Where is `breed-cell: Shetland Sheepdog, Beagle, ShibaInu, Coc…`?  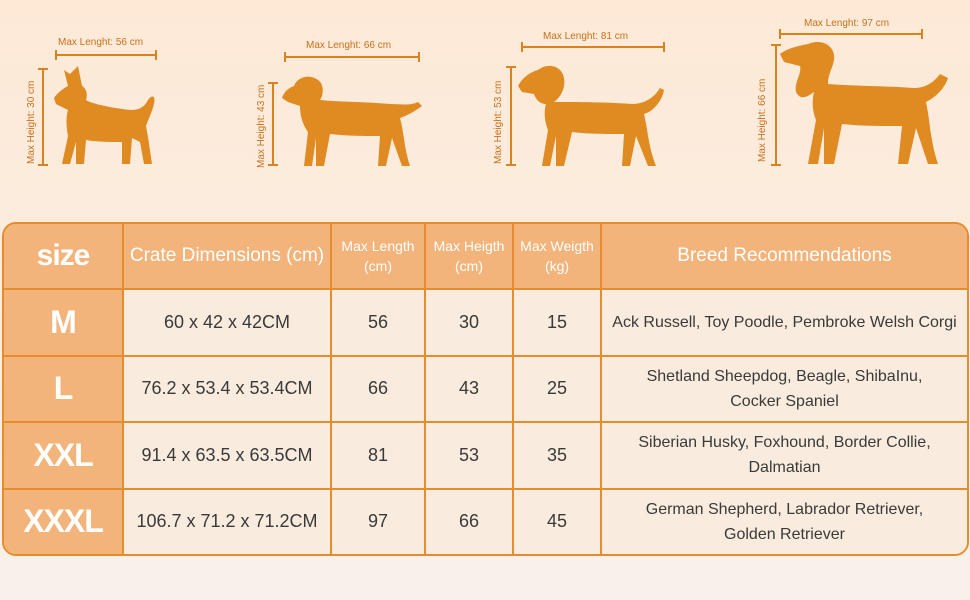
breed-cell: Shetland Sheepdog, Beagle, ShibaInu, Coc… is located at coordinates (784, 389).